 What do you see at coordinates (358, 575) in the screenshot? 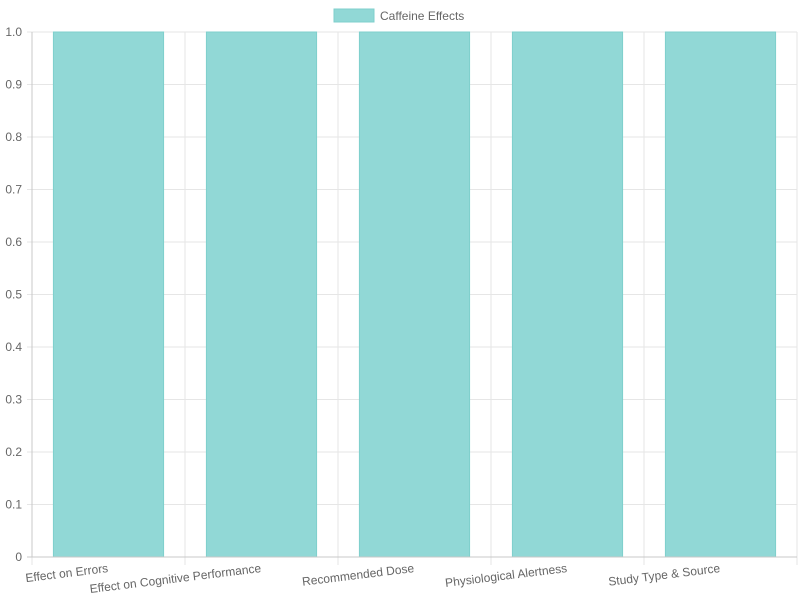
I see `x-tick-label: Recommended Dose` at bounding box center [358, 575].